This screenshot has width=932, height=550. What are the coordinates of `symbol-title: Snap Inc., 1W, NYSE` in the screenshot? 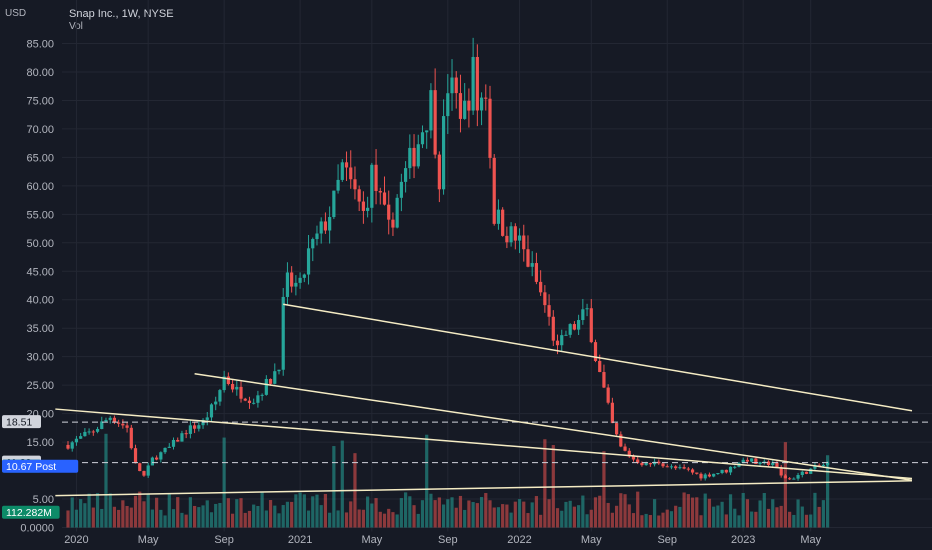 It's located at (121, 14).